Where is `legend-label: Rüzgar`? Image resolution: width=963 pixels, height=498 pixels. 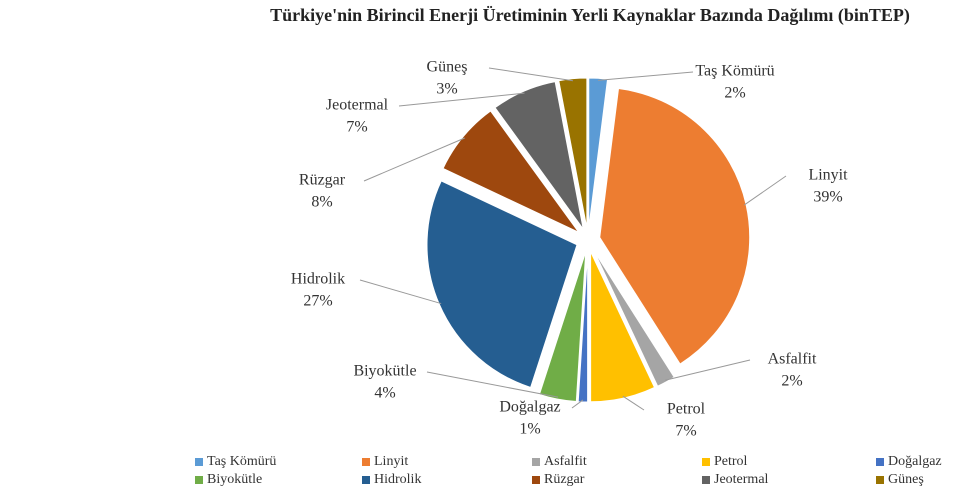 legend-label: Rüzgar is located at coordinates (564, 479).